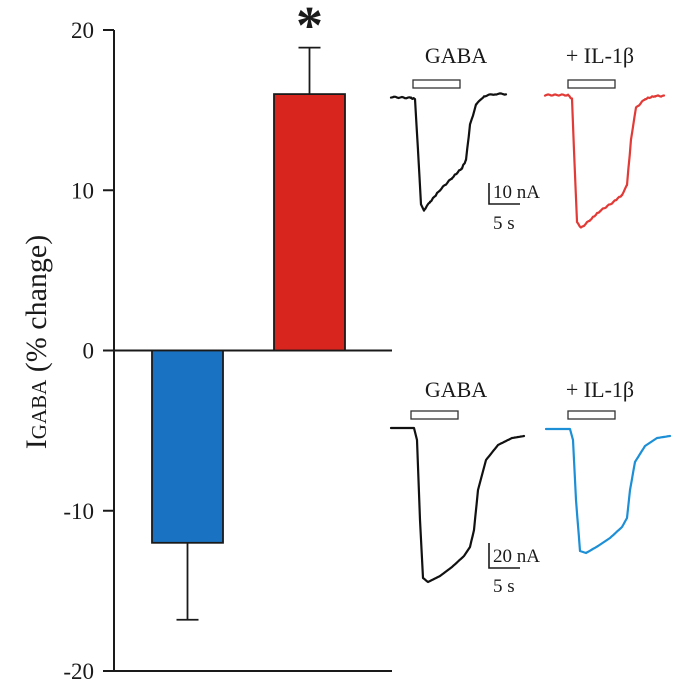 This screenshot has width=683, height=694. I want to click on inset-bottom: GABA + IL-1β 20 nA 5 s, so click(530, 487).